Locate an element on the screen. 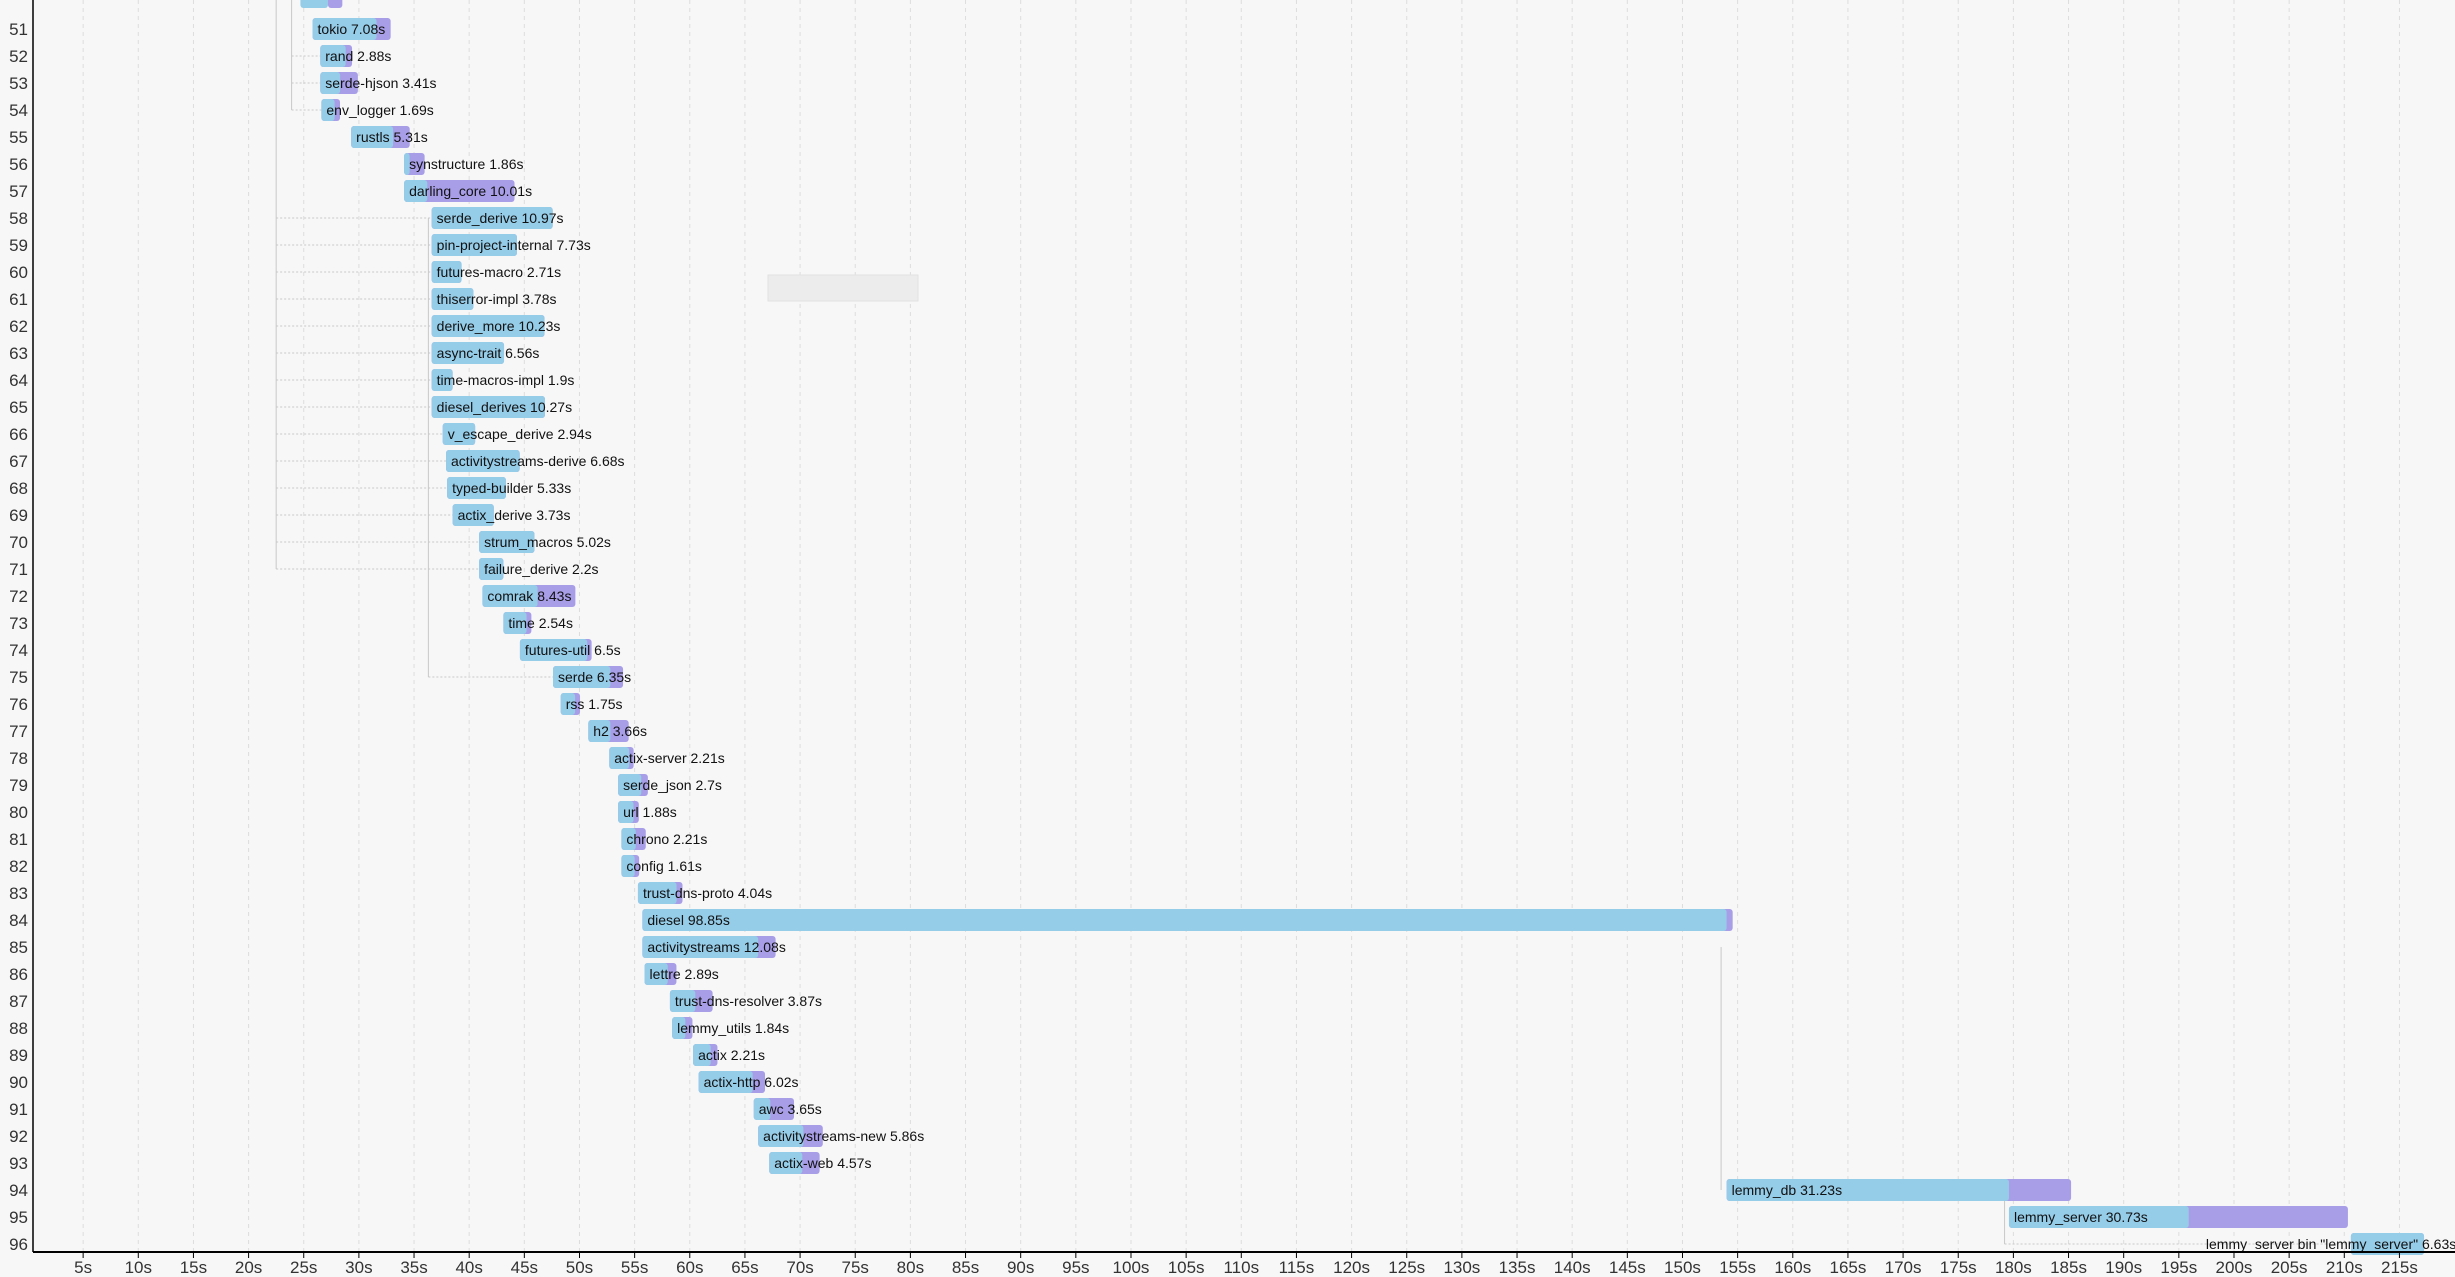 This screenshot has width=2455, height=1277. unit-row-71: failure_derive 2.2s is located at coordinates (539, 569).